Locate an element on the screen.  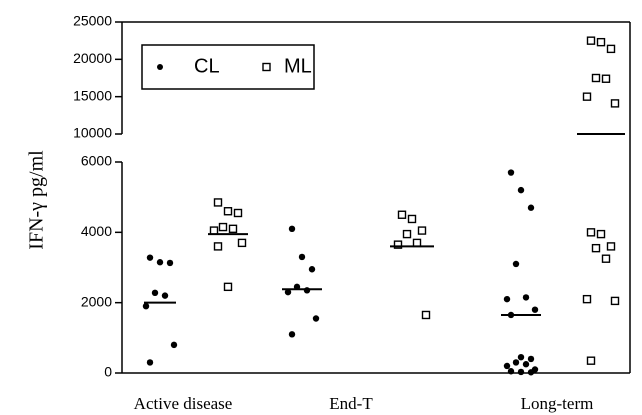
legend-cl-label: CL is located at coordinates (207, 66).